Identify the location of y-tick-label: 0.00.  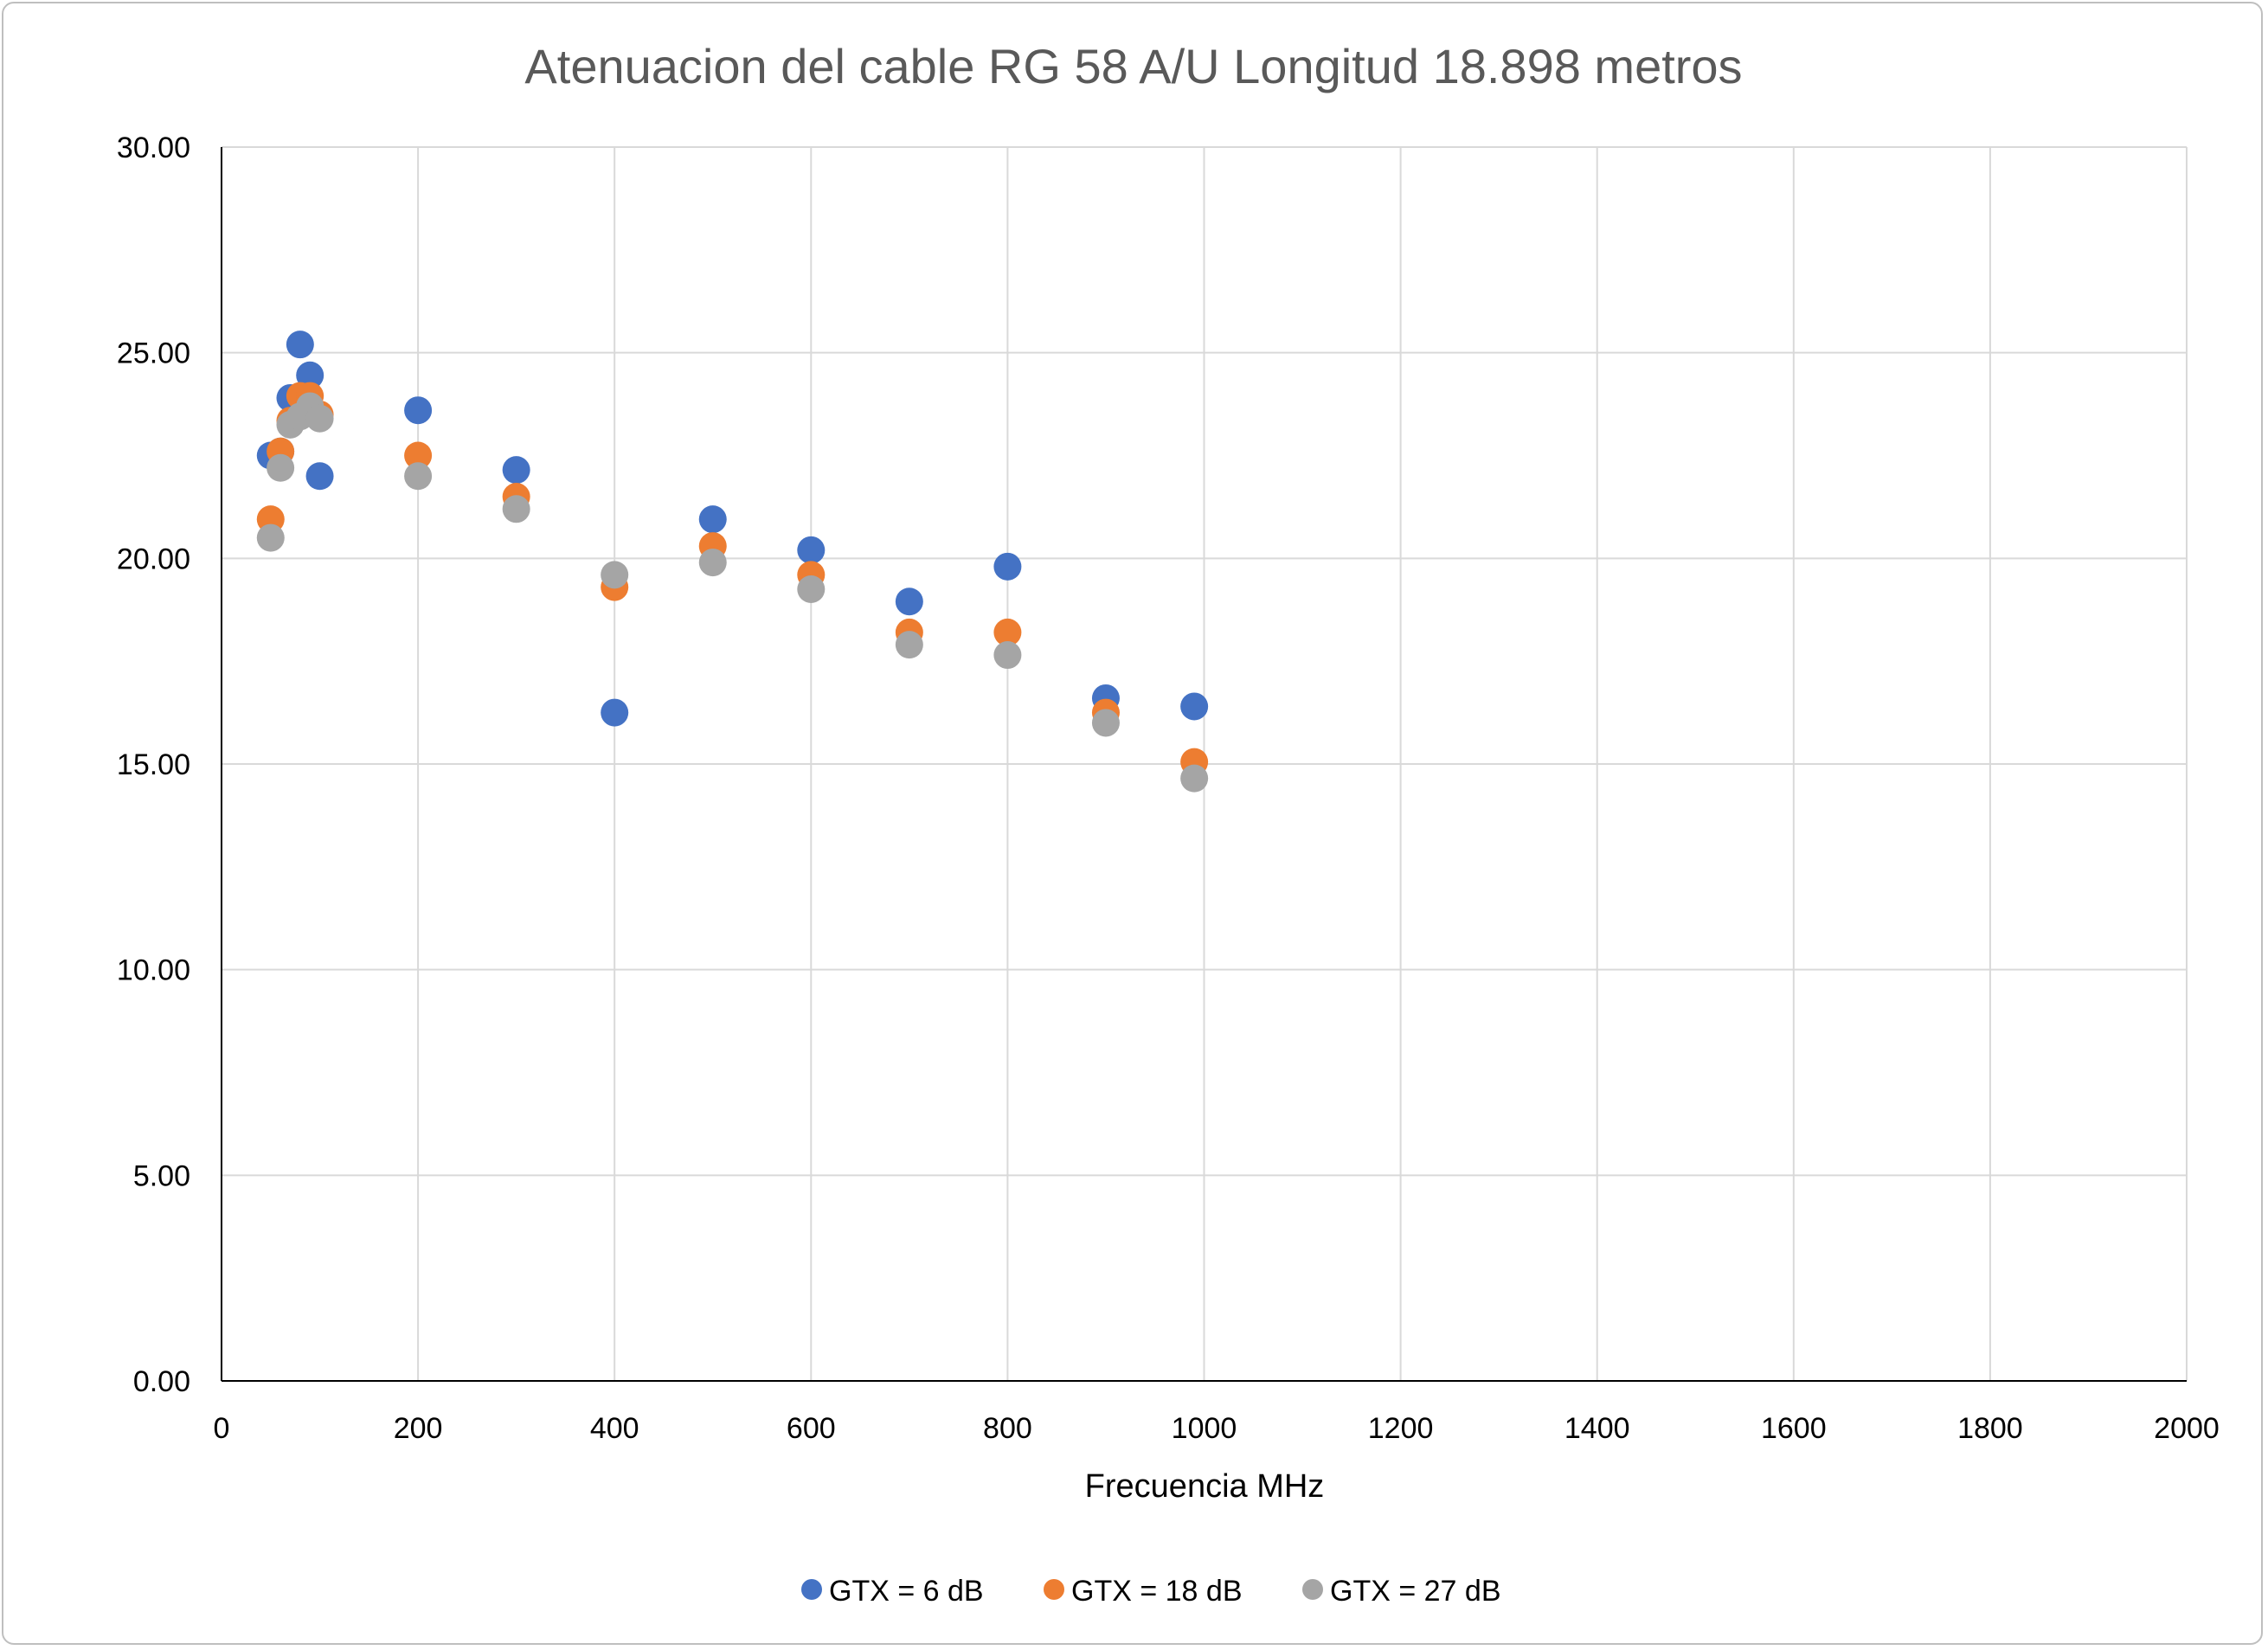
(162, 1381).